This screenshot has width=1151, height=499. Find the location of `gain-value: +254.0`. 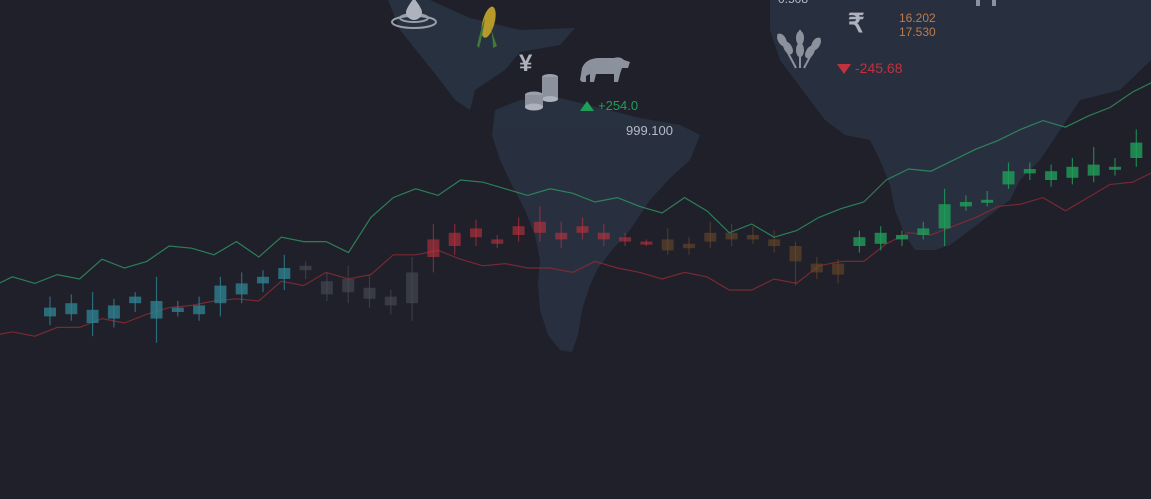

gain-value: +254.0 is located at coordinates (618, 105).